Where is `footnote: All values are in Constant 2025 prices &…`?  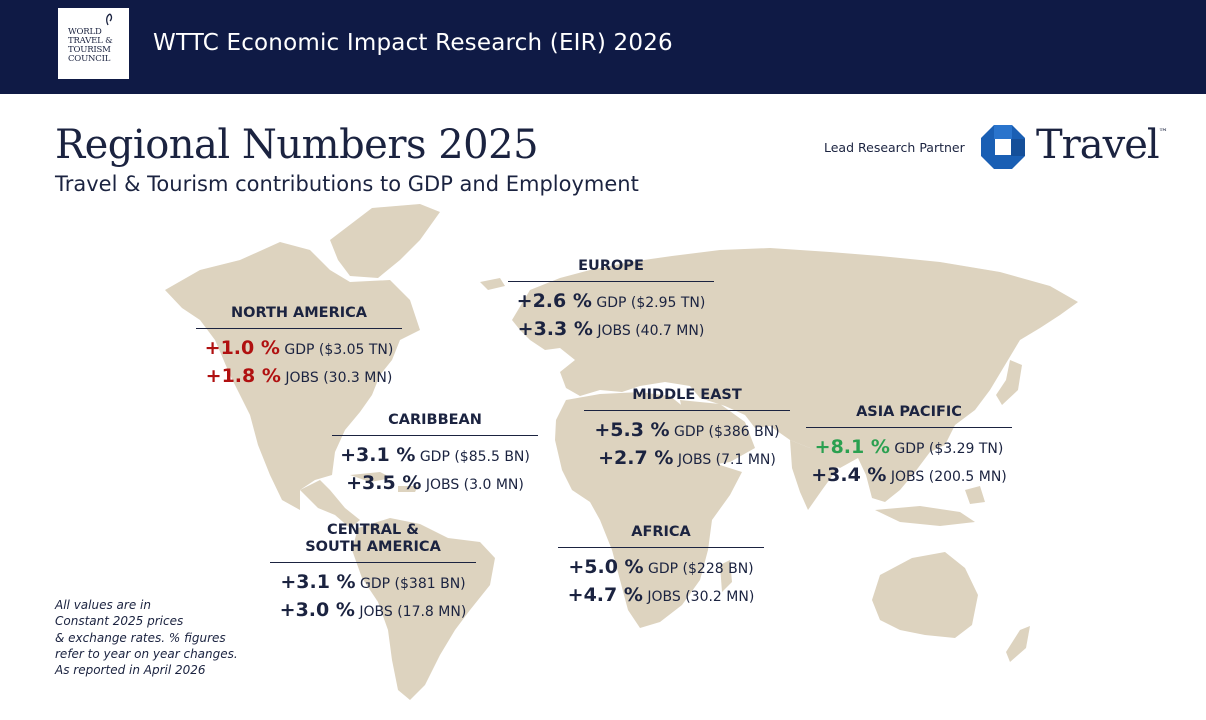
footnote: All values are in Constant 2025 prices &… is located at coordinates (146, 637).